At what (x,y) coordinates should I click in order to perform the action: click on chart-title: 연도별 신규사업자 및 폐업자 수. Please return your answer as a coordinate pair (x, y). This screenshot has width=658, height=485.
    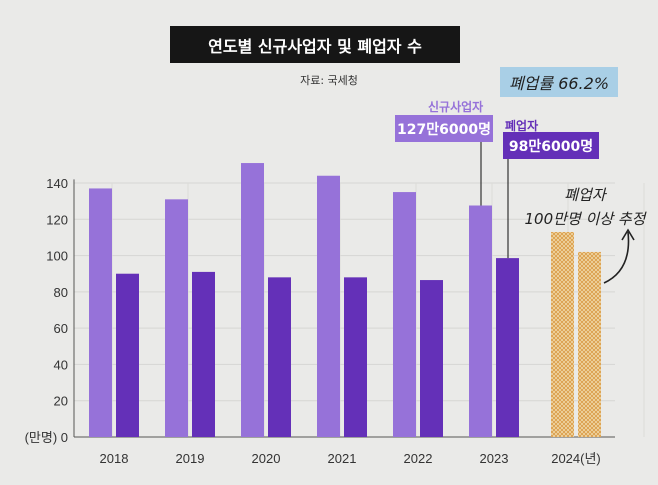
    Looking at the image, I should click on (315, 44).